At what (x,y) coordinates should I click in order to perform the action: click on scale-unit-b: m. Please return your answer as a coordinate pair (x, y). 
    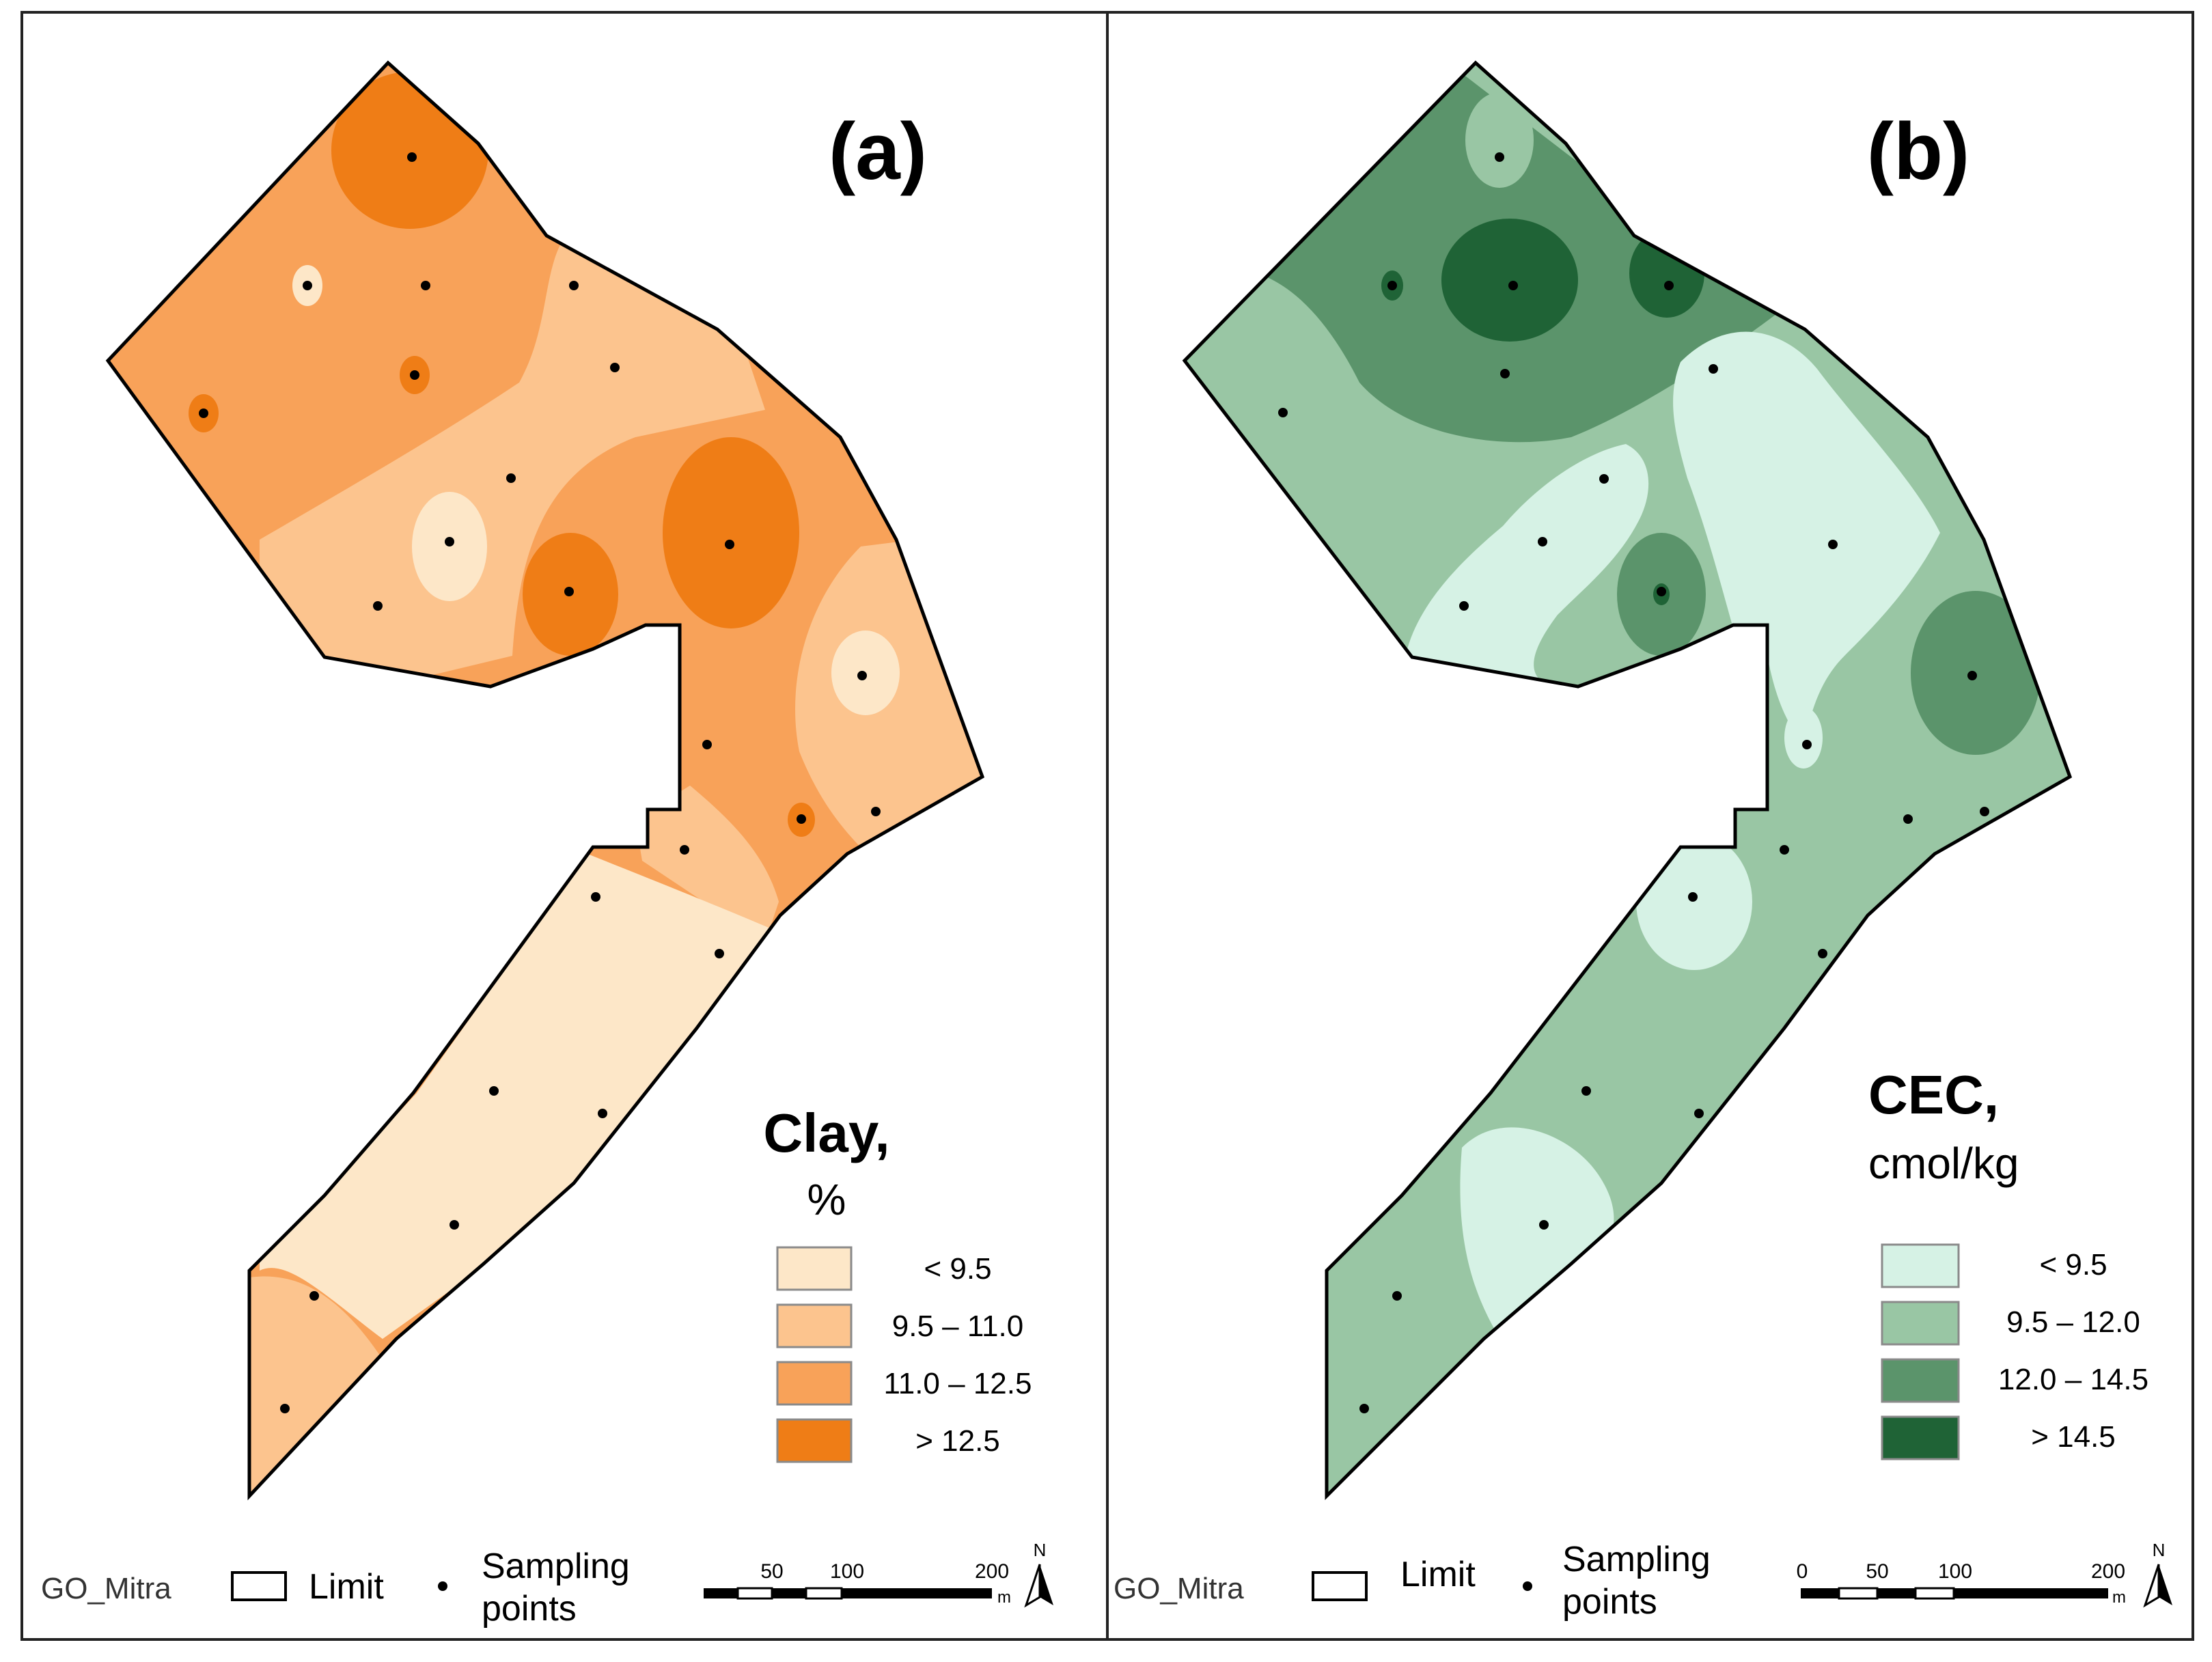
    Looking at the image, I should click on (2119, 1597).